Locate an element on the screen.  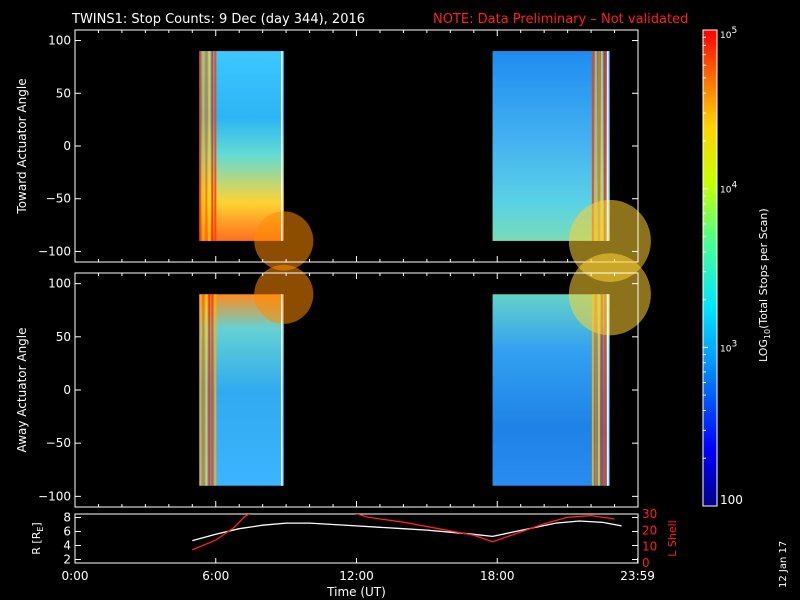
radial-distance-line is located at coordinates (407, 531).